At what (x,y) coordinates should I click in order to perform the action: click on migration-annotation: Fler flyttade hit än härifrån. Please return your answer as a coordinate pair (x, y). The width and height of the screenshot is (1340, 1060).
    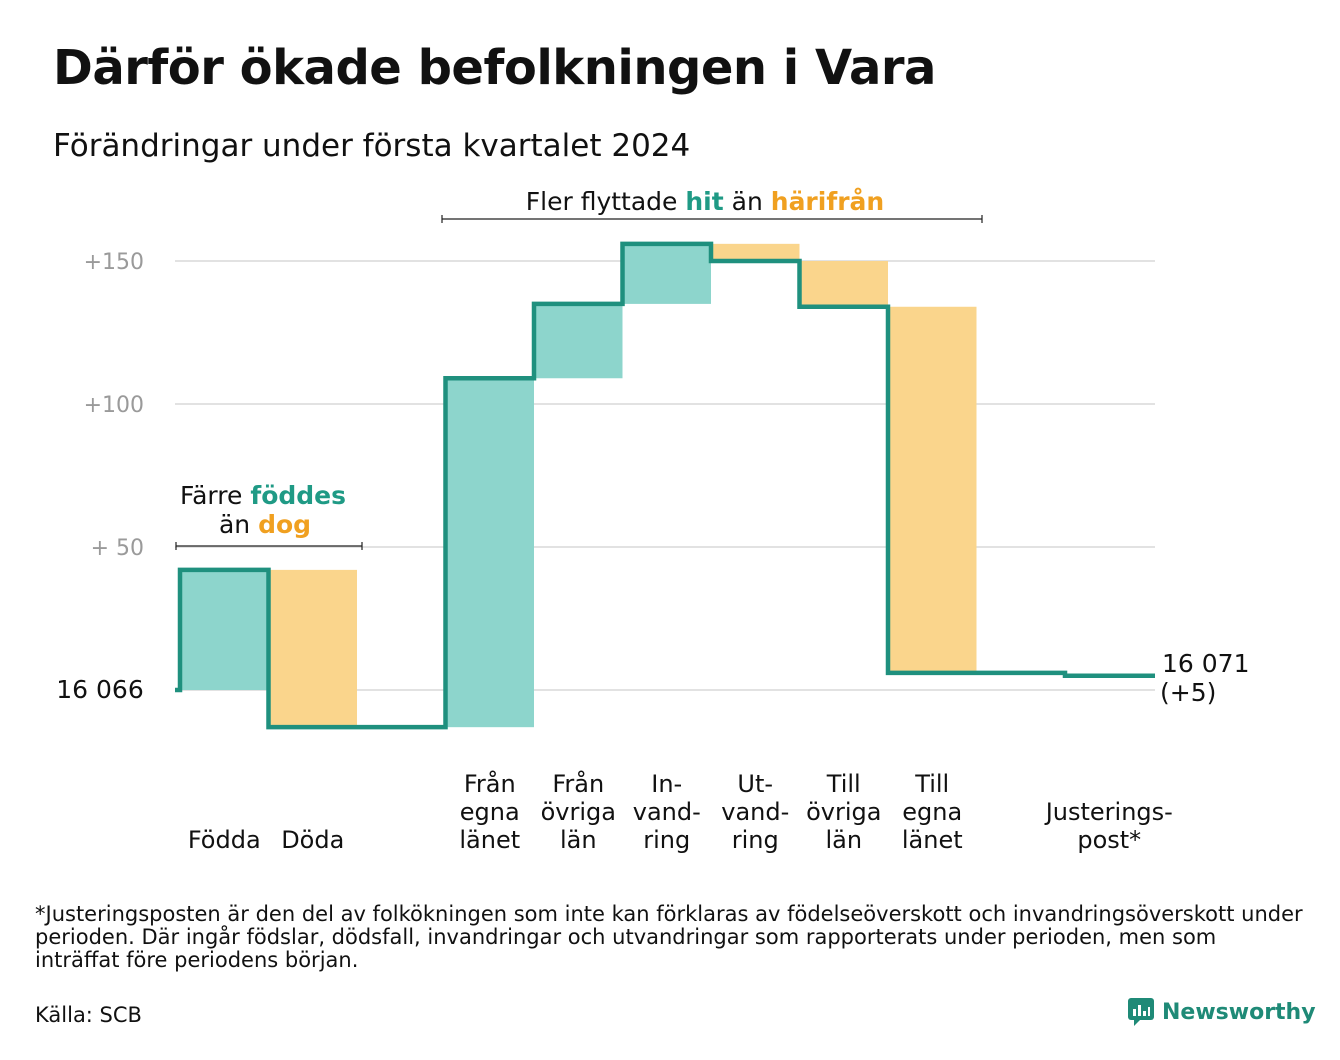
    Looking at the image, I should click on (705, 201).